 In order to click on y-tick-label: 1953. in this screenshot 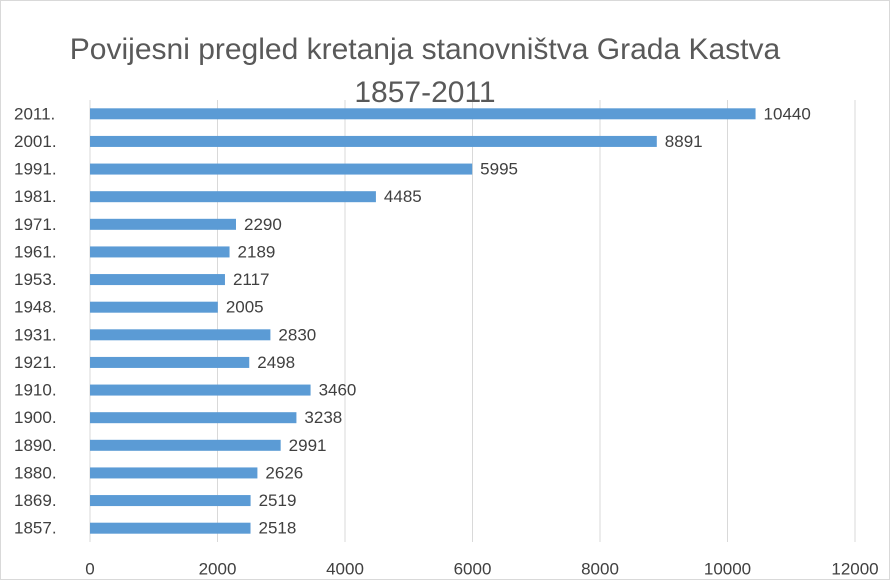, I will do `click(35, 279)`.